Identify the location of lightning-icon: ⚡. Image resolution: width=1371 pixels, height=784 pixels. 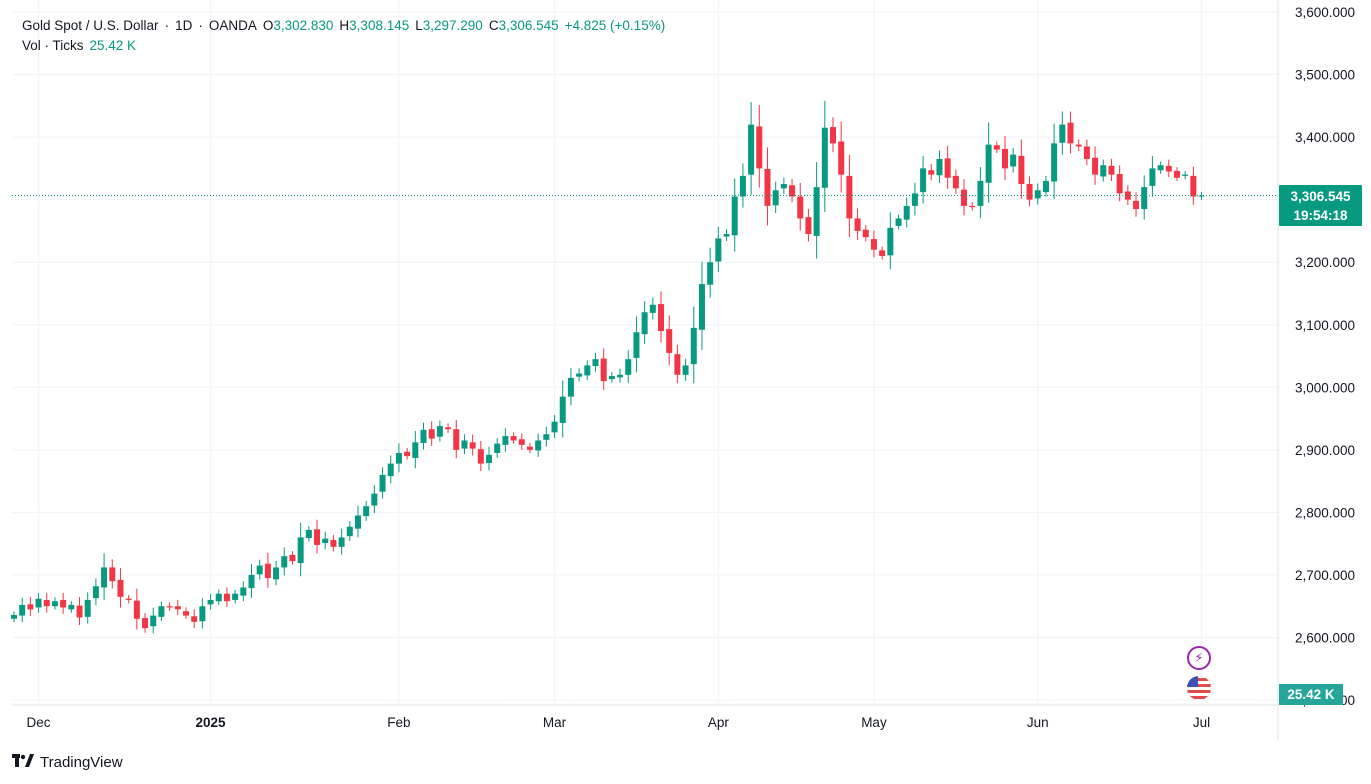
(1199, 658).